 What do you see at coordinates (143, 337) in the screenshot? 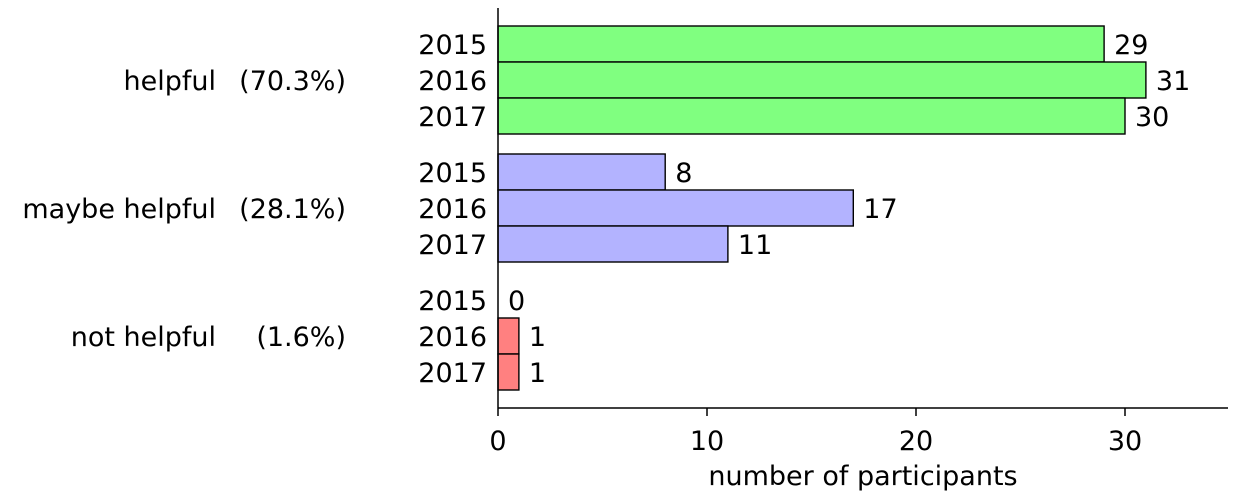
I see `group-label: not helpful` at bounding box center [143, 337].